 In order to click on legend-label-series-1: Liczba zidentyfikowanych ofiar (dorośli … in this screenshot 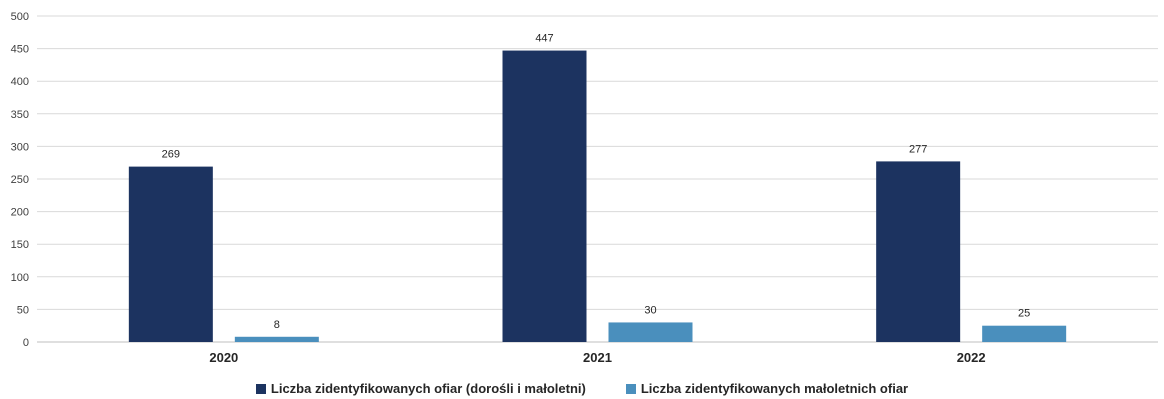, I will do `click(428, 388)`.